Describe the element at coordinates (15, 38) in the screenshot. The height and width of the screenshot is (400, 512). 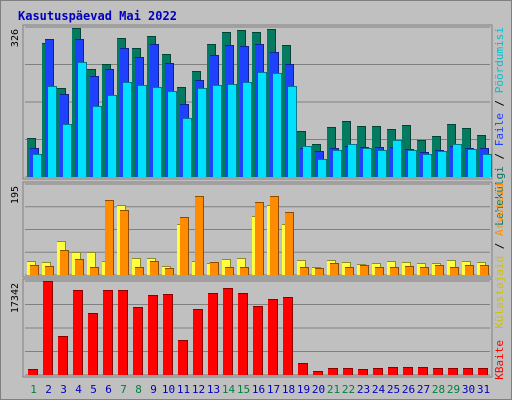
I see `y-max-label: 326` at that location.